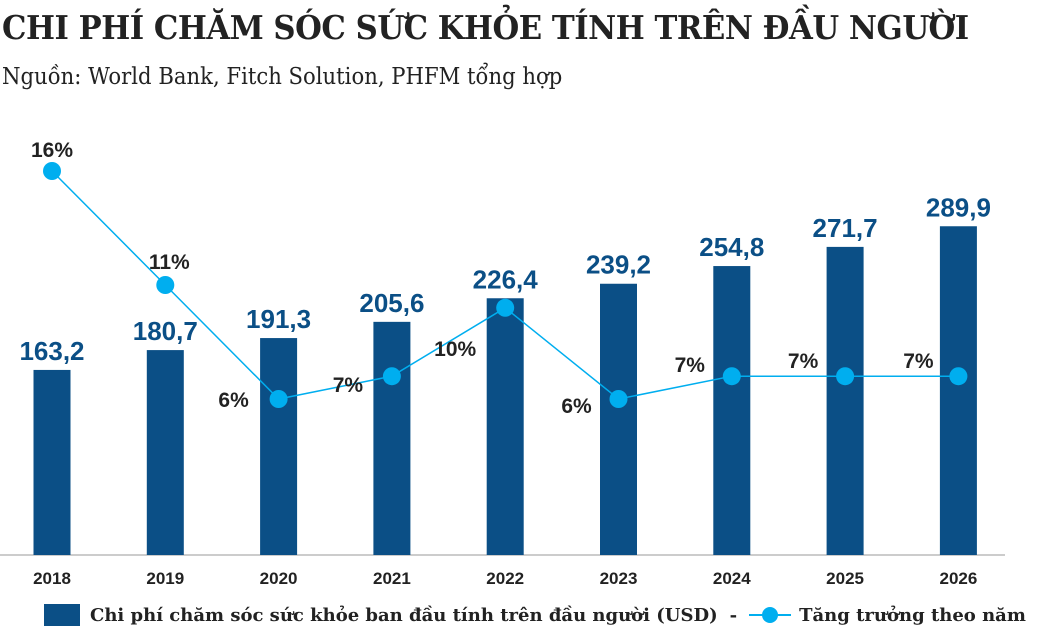 This screenshot has height=643, width=1050. What do you see at coordinates (165, 578) in the screenshot?
I see `x-tick-label: 2019` at bounding box center [165, 578].